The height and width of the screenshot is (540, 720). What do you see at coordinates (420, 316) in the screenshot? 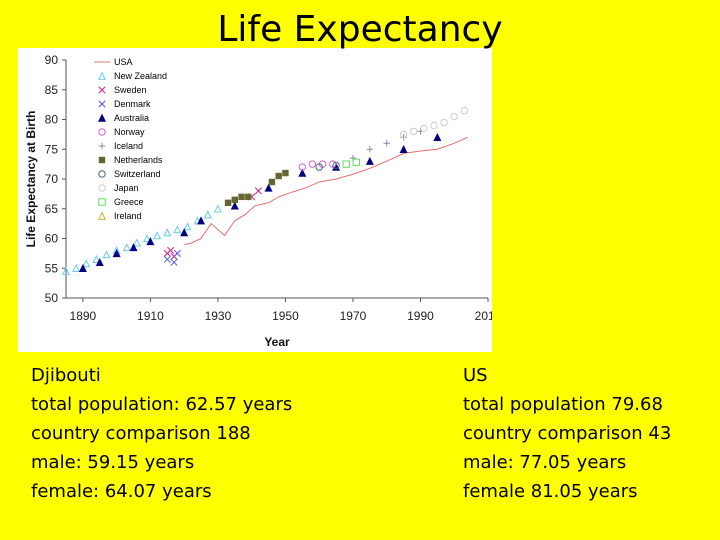
I see `x-tick-label: 1990` at bounding box center [420, 316].